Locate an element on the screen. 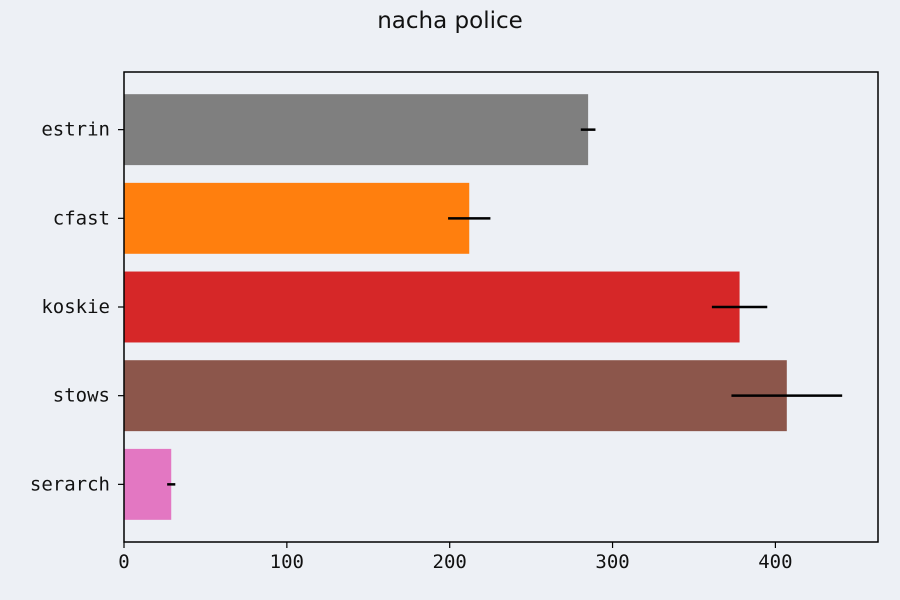  x-tick-label-400: 400 is located at coordinates (775, 562).